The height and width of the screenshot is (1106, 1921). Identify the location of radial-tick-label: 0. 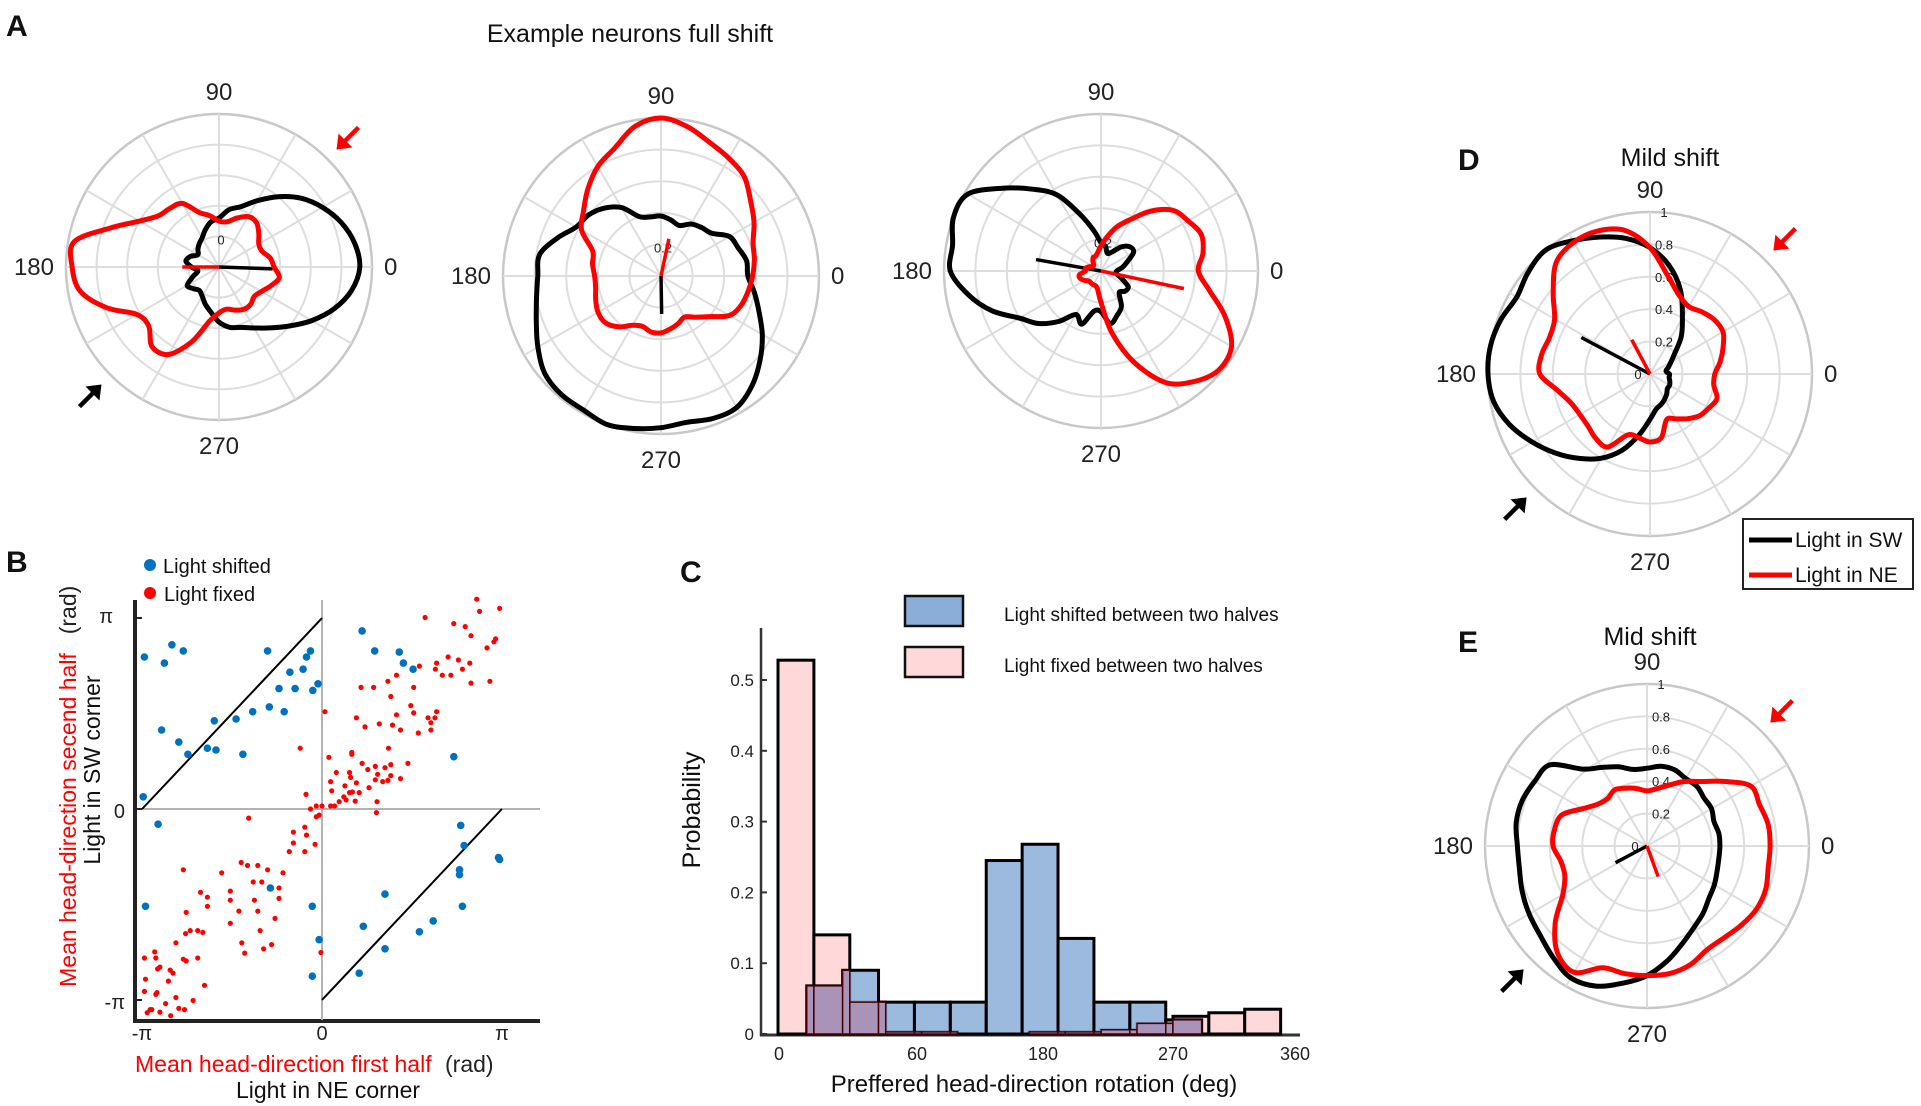
(1634, 846).